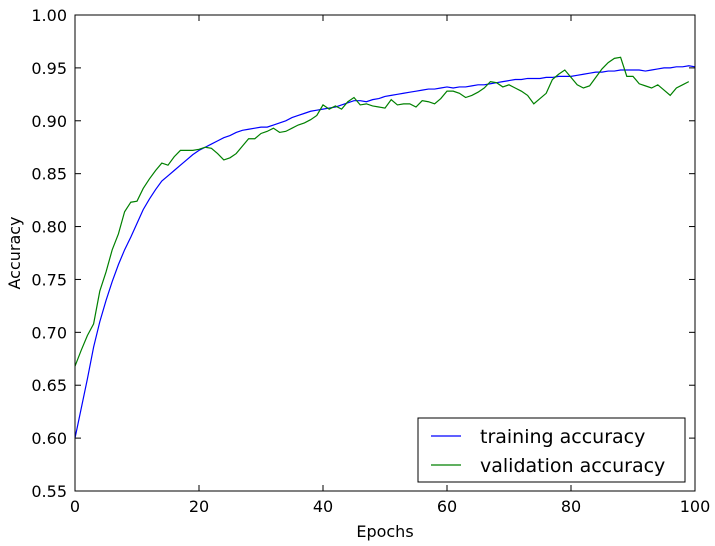 This screenshot has height=546, width=715. What do you see at coordinates (49, 438) in the screenshot?
I see `y-tick-label: 0.60` at bounding box center [49, 438].